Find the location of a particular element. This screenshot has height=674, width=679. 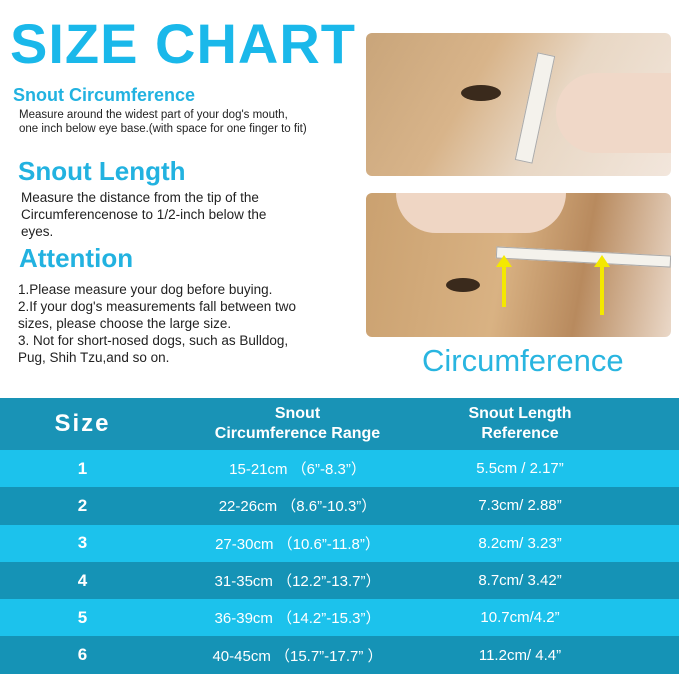

dog-length-photo is located at coordinates (518, 265).